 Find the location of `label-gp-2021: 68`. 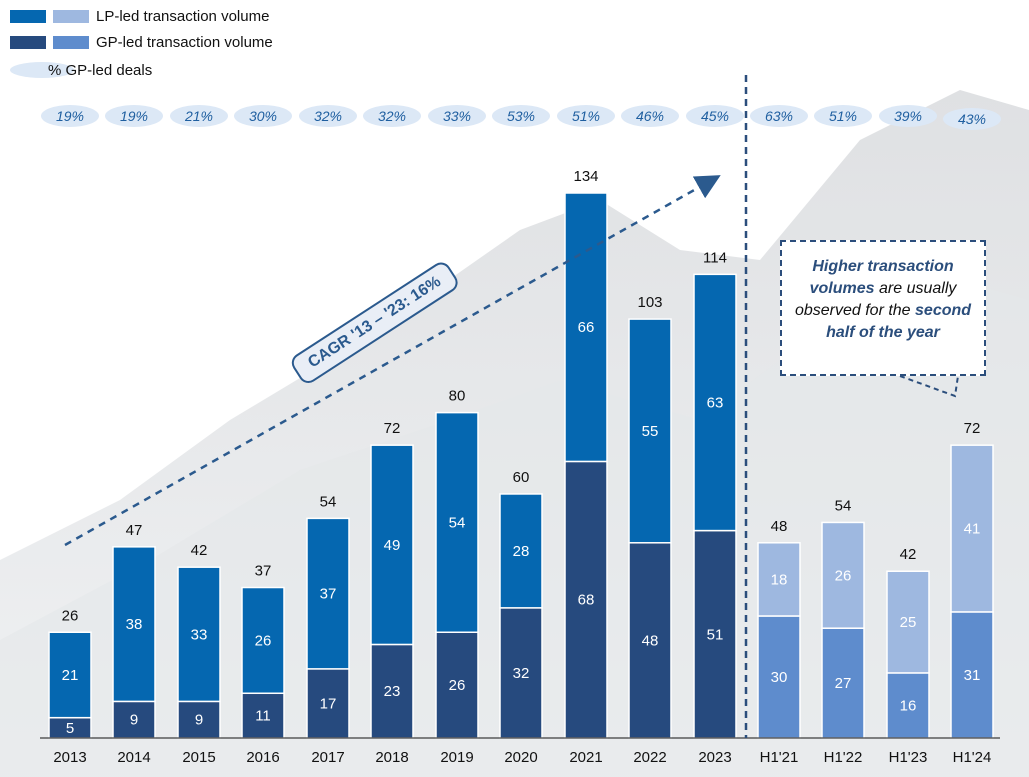

label-gp-2021: 68 is located at coordinates (586, 600).